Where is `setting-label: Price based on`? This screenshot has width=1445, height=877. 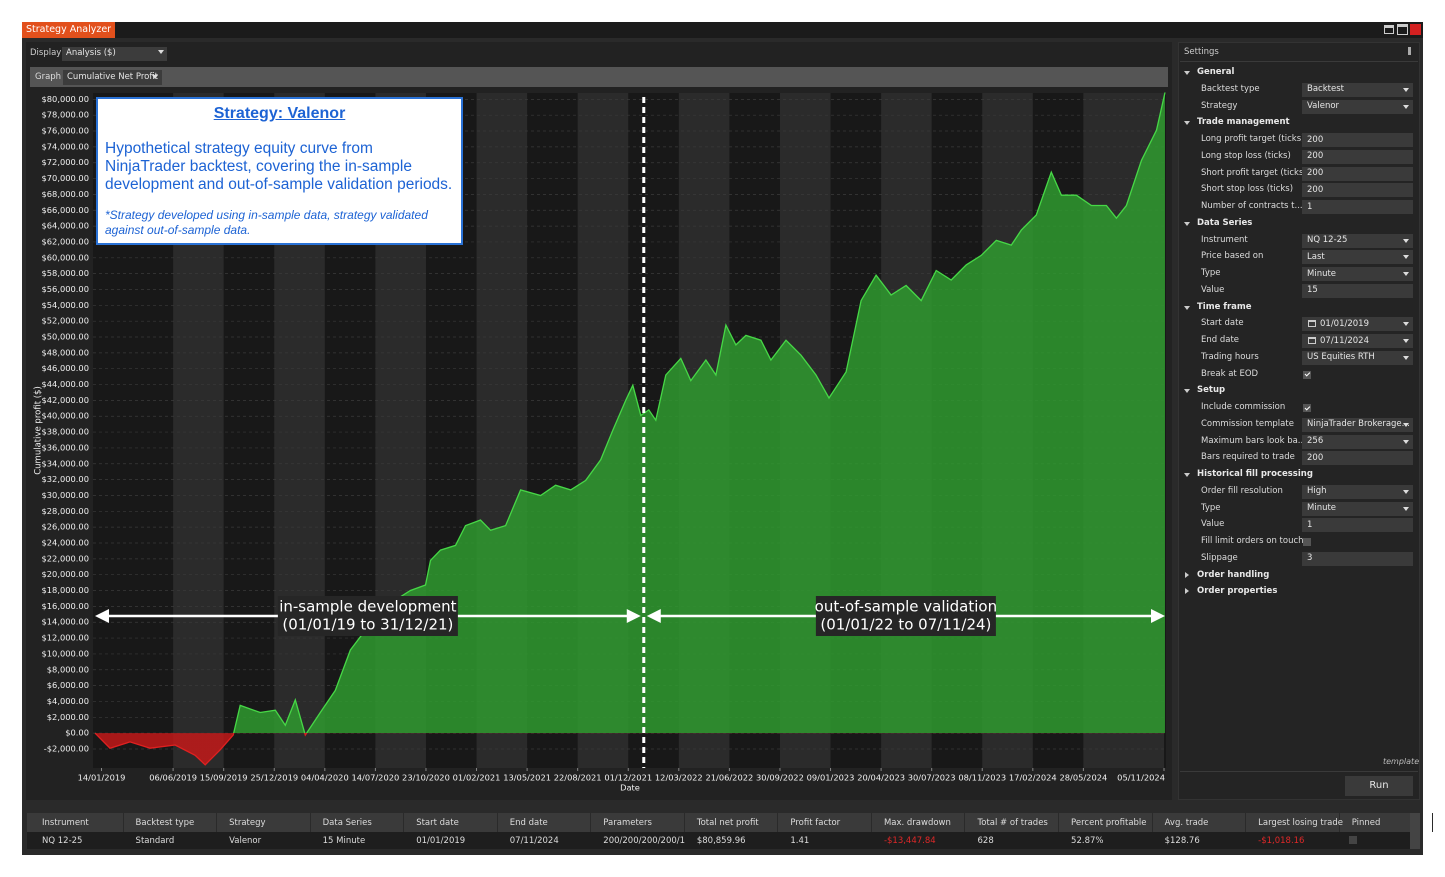
setting-label: Price based on is located at coordinates (1232, 256).